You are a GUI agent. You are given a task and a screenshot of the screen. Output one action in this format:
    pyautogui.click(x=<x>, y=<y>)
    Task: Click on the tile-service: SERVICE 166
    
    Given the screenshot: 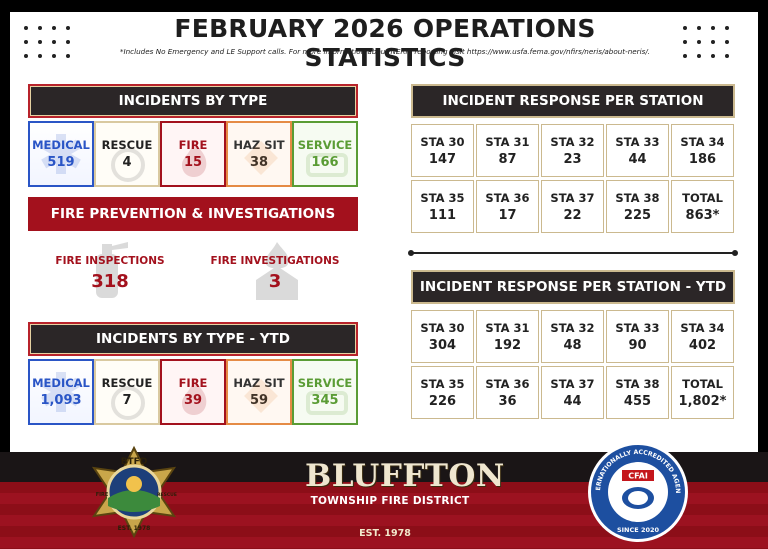 What is the action you would take?
    pyautogui.click(x=325, y=154)
    